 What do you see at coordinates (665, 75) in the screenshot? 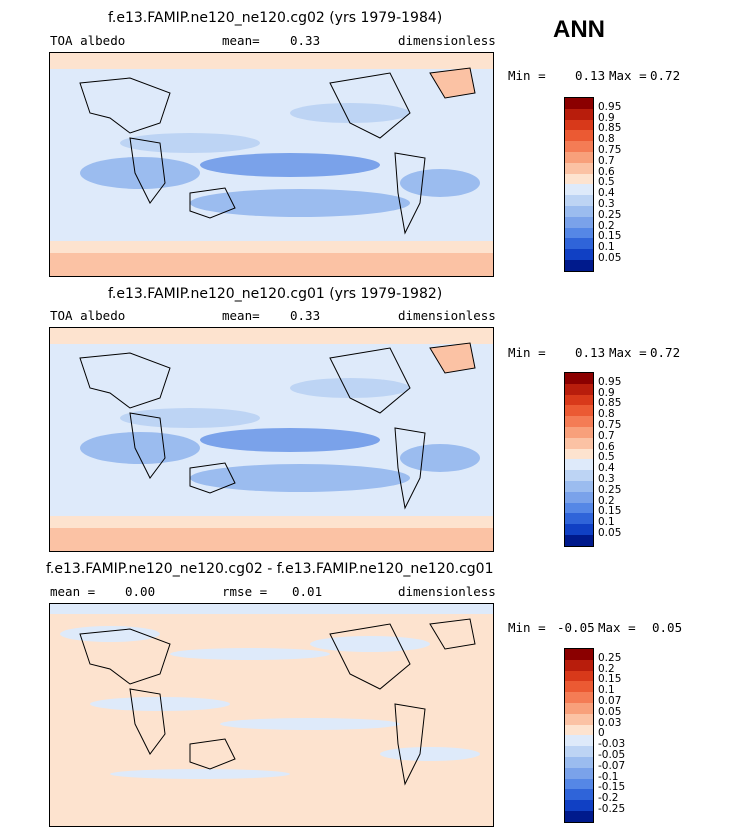
I see `panel1-max-value: 0.72` at bounding box center [665, 75].